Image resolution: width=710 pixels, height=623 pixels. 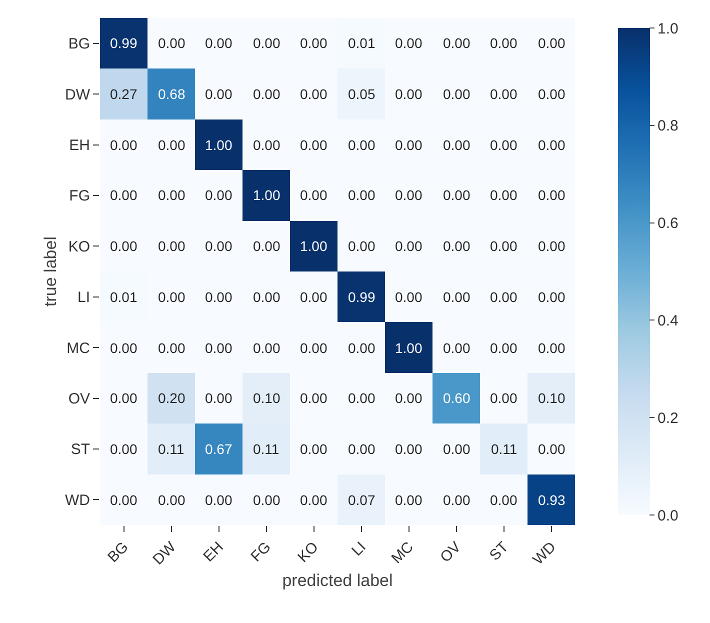 What do you see at coordinates (359, 549) in the screenshot?
I see `x-tick-label: LI` at bounding box center [359, 549].